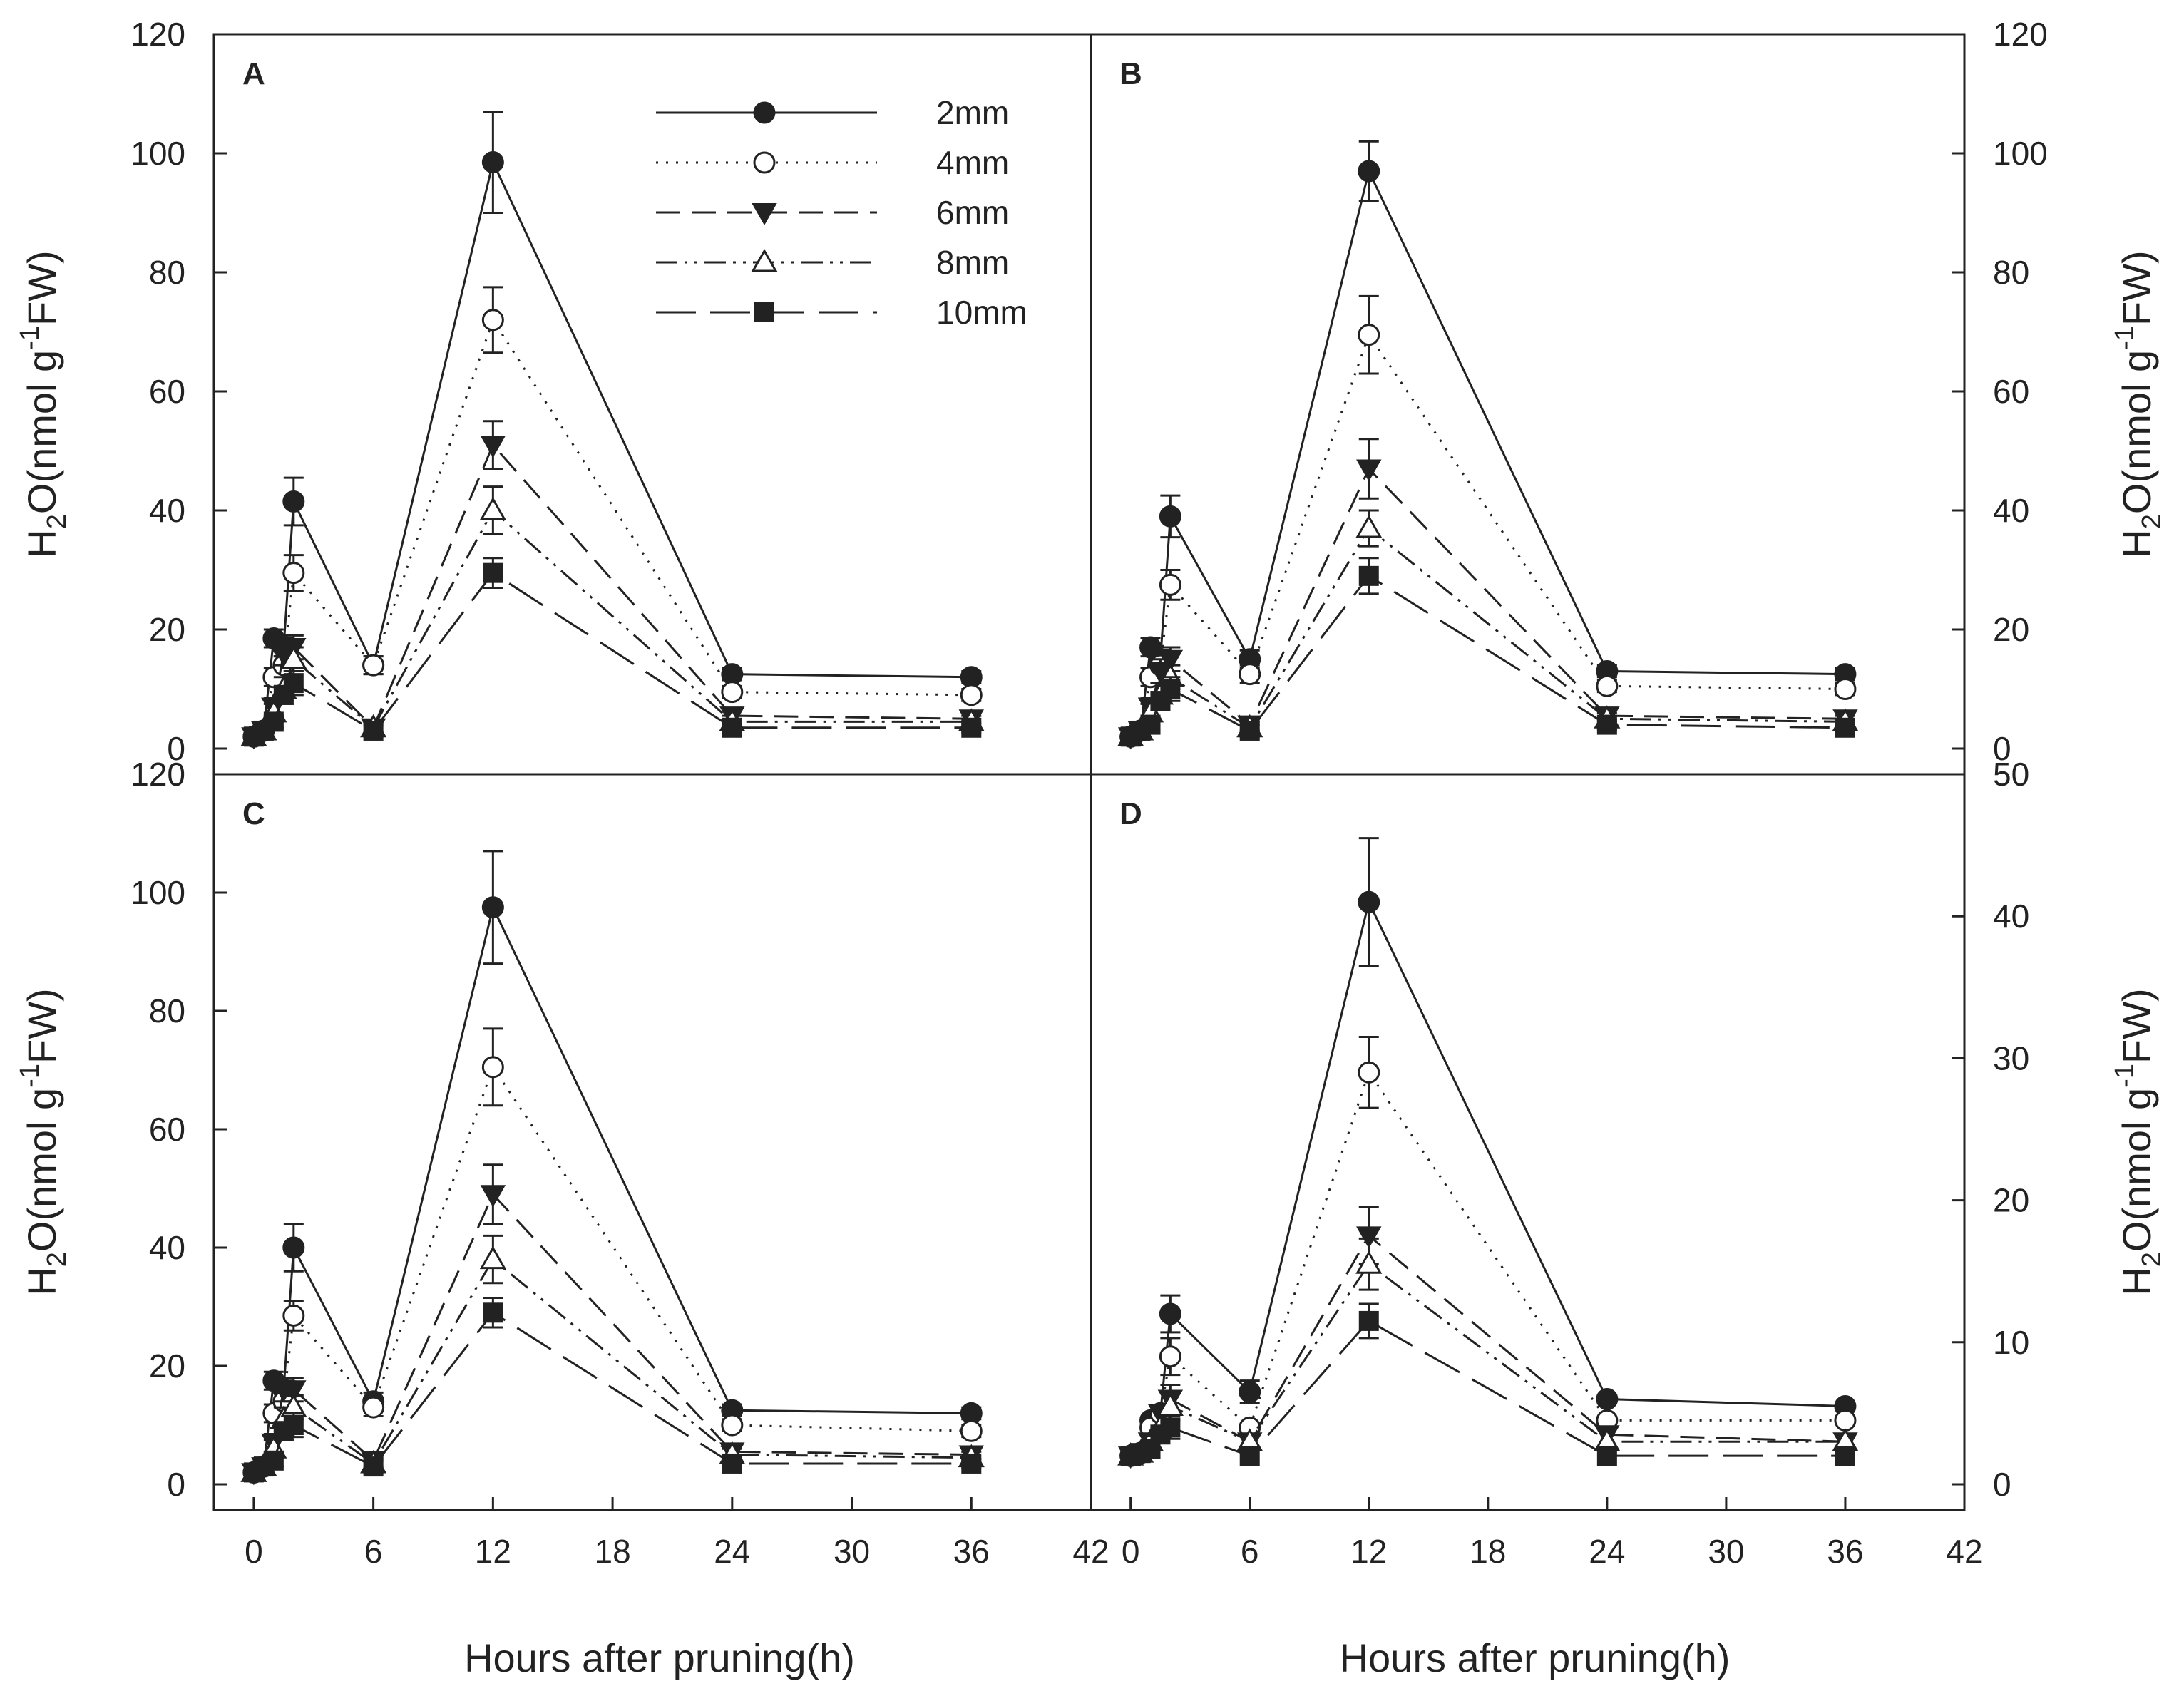 This screenshot has width=2184, height=1696. Describe the element at coordinates (972, 162) in the screenshot. I see `legend-label: 4mm` at that location.